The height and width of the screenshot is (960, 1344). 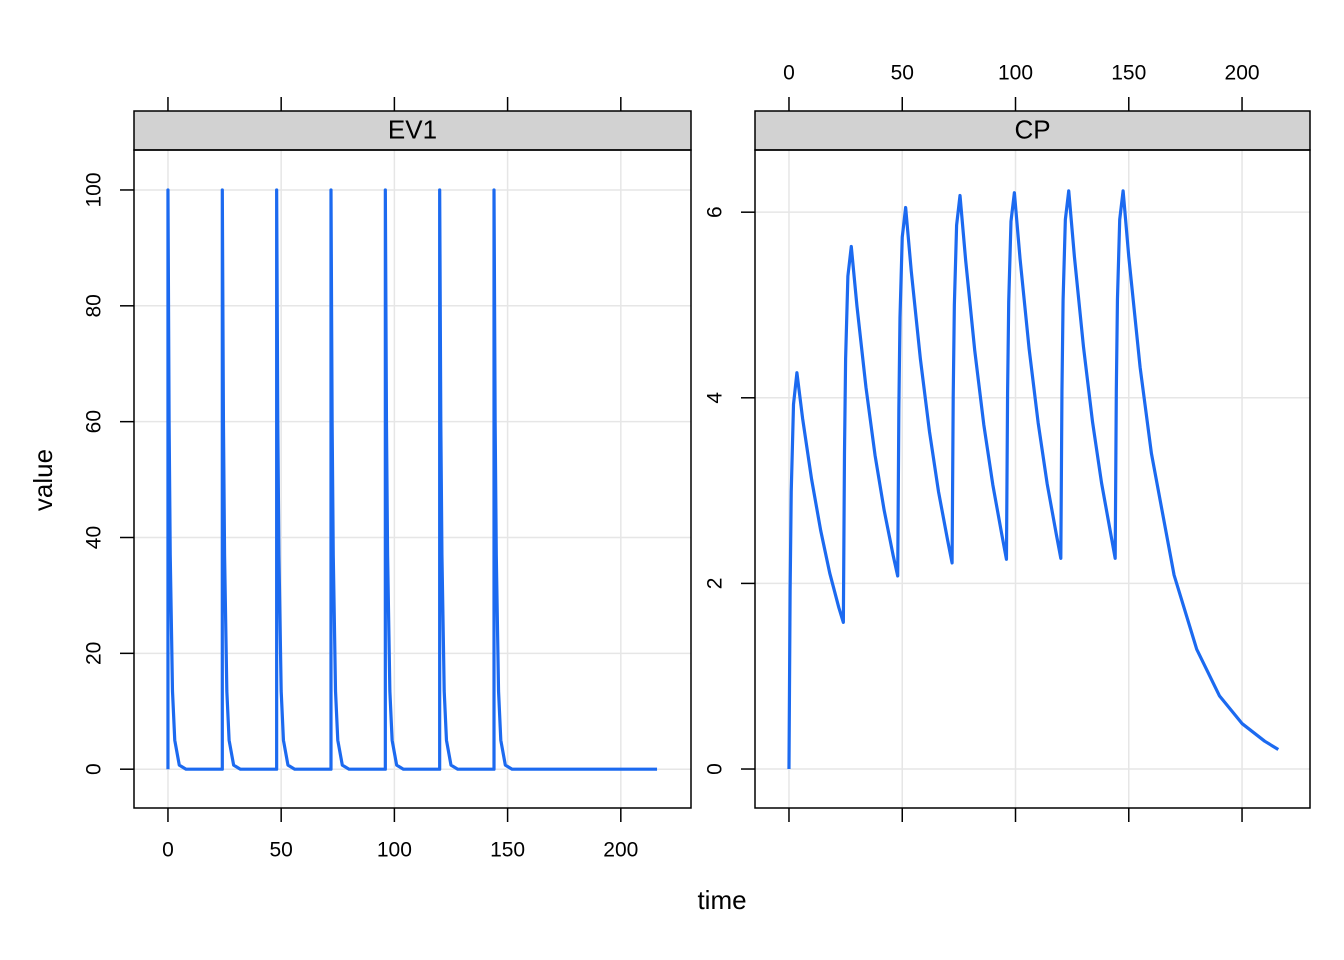 I want to click on y-tick-label: 100, so click(x=94, y=189).